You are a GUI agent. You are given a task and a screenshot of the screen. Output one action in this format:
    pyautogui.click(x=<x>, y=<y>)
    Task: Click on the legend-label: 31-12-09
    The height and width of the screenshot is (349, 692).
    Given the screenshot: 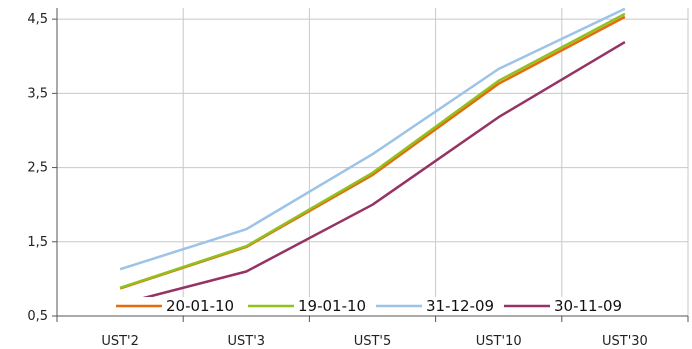 What is the action you would take?
    pyautogui.click(x=460, y=306)
    